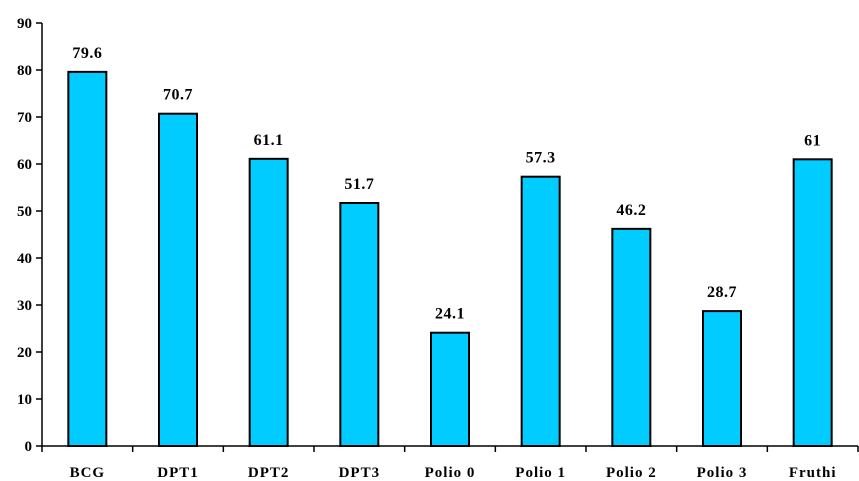  I want to click on y-tick-label: 0, so click(29, 447).